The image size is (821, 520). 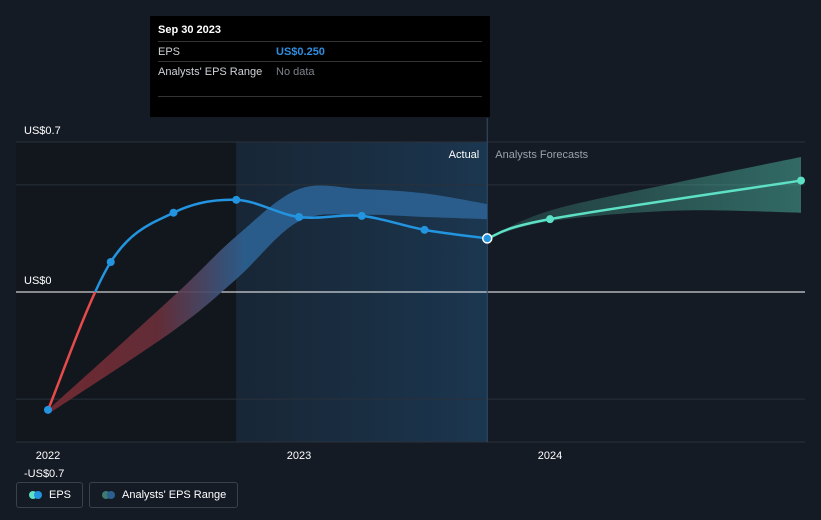 What do you see at coordinates (299, 456) in the screenshot?
I see `x-tick-label: 2023` at bounding box center [299, 456].